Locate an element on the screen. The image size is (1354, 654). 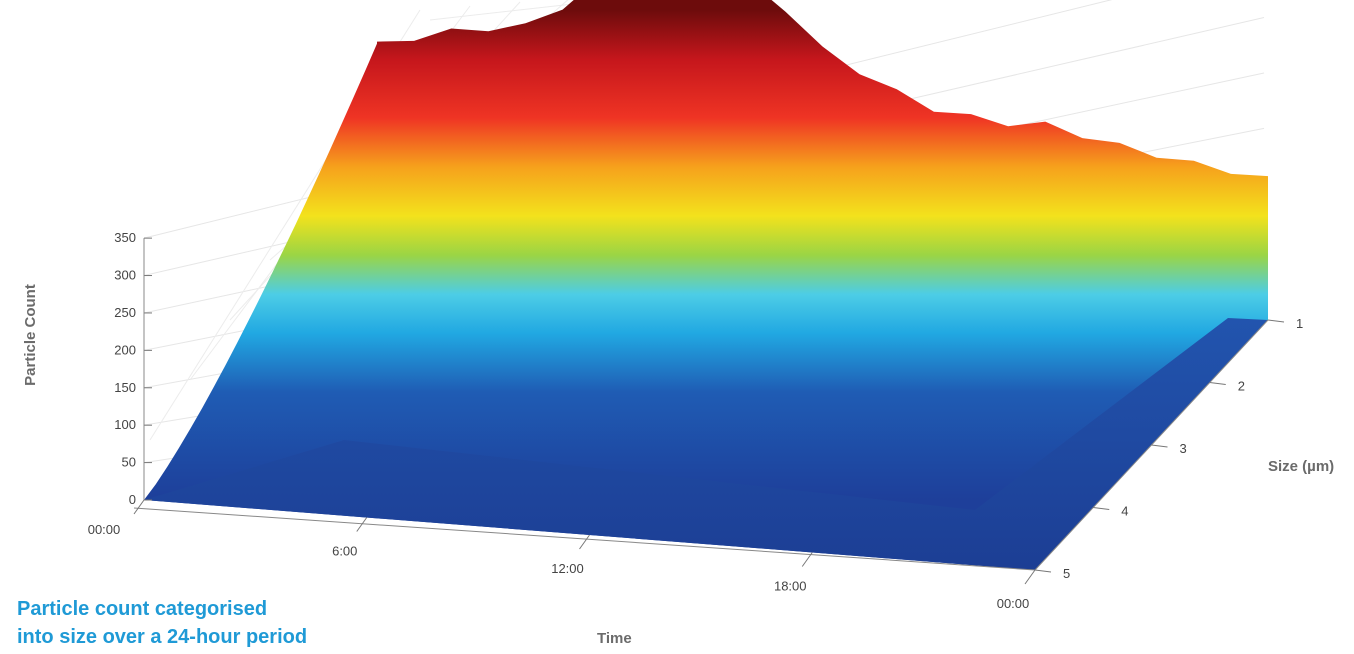
z-tick-label: 100 is located at coordinates (125, 424).